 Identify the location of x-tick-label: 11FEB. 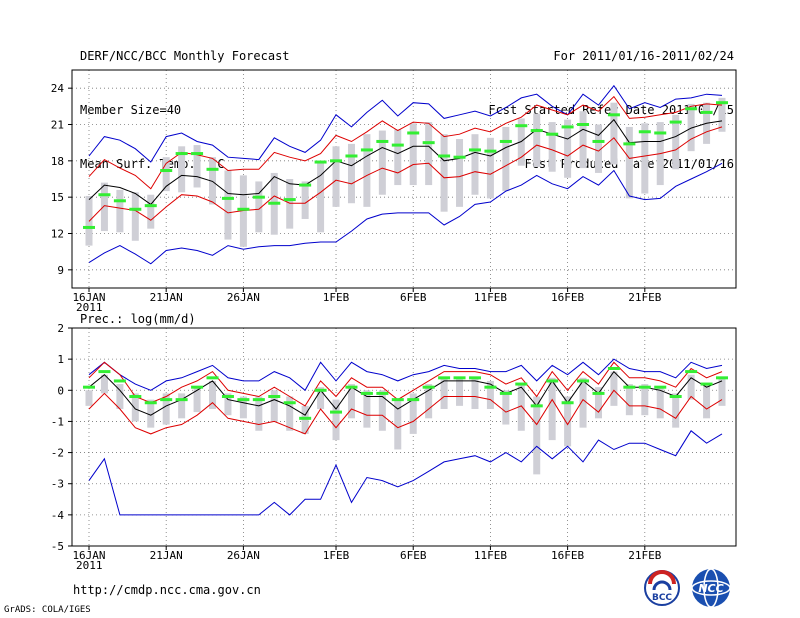
(490, 555).